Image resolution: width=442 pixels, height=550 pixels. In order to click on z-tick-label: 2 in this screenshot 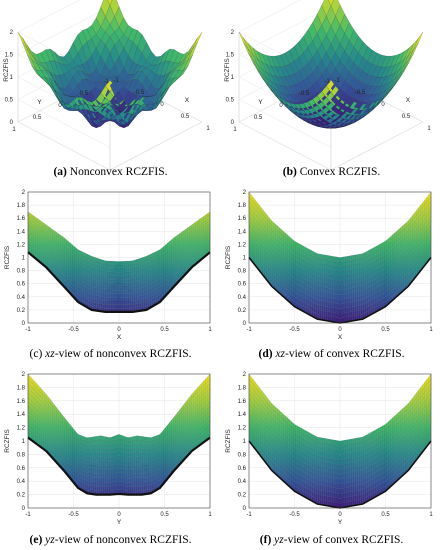, I will do `click(12, 33)`.